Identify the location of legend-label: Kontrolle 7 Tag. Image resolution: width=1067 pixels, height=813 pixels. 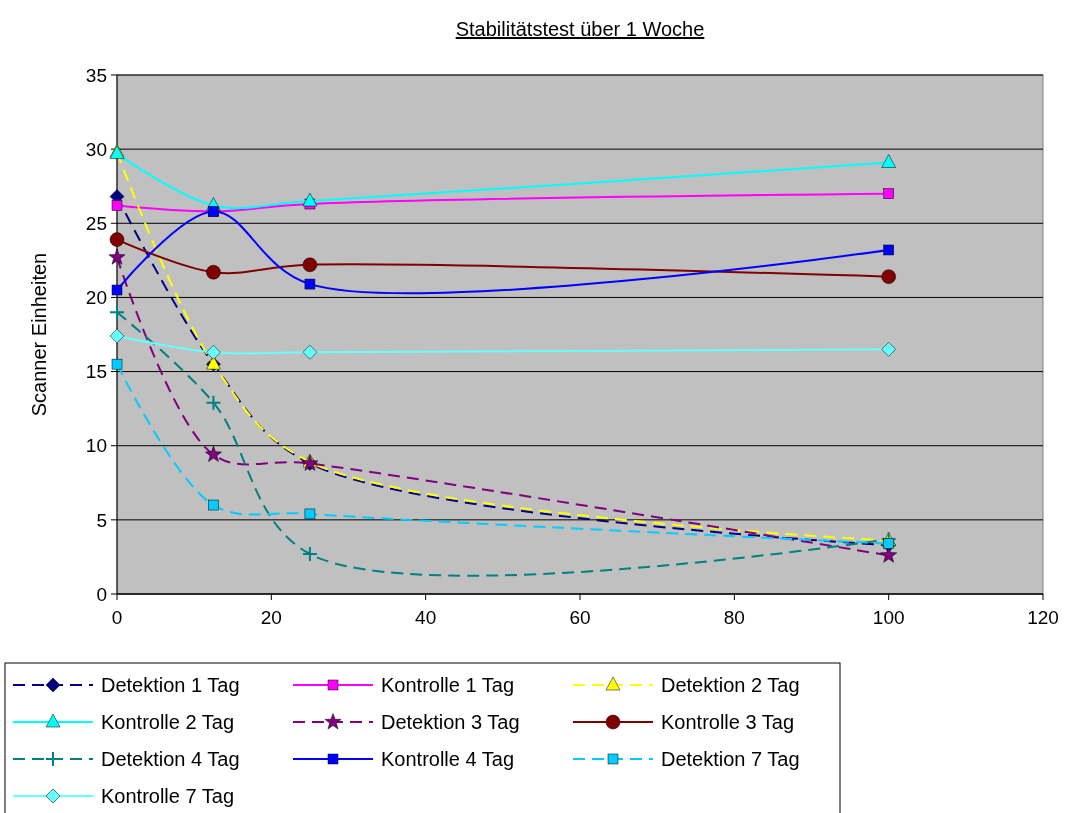
(168, 796).